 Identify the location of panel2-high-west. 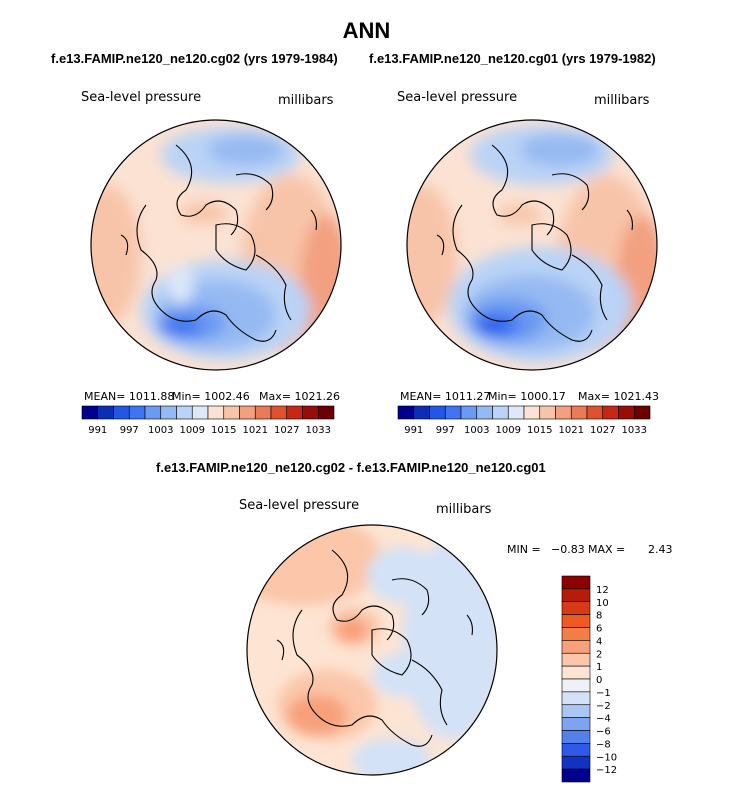
(432, 255).